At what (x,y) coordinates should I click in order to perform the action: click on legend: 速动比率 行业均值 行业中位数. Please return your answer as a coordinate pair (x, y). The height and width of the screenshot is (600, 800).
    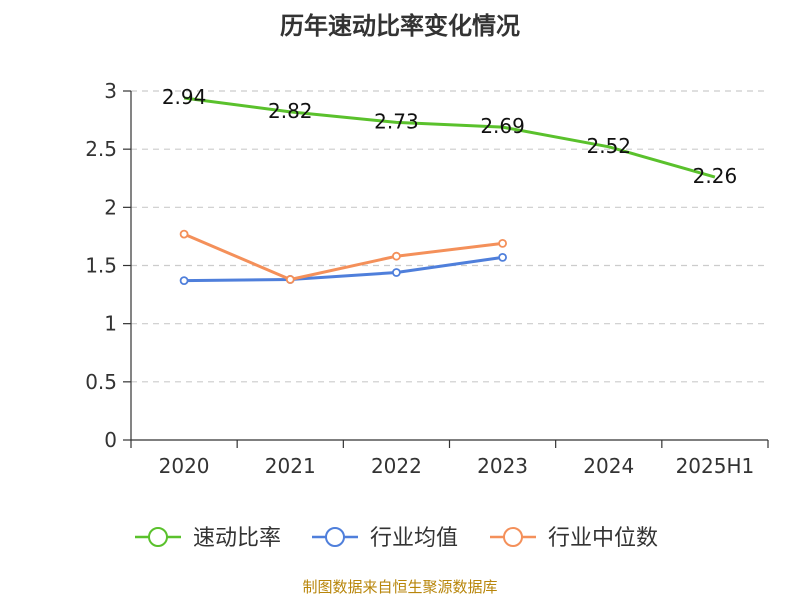
    Looking at the image, I should click on (396, 538).